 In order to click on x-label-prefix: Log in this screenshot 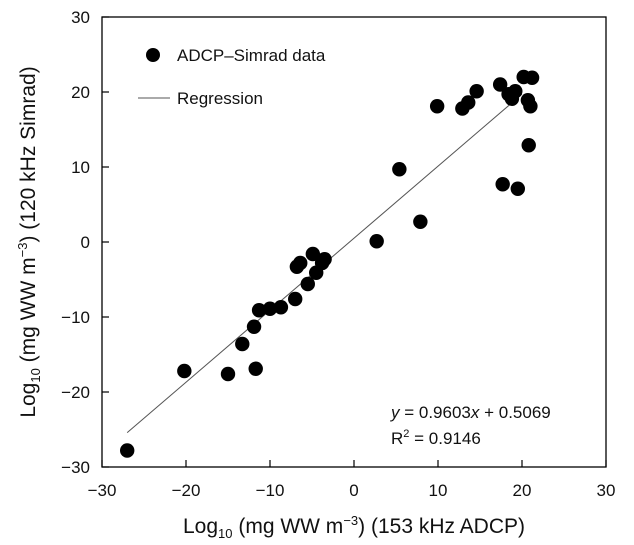, I will do `click(200, 526)`.